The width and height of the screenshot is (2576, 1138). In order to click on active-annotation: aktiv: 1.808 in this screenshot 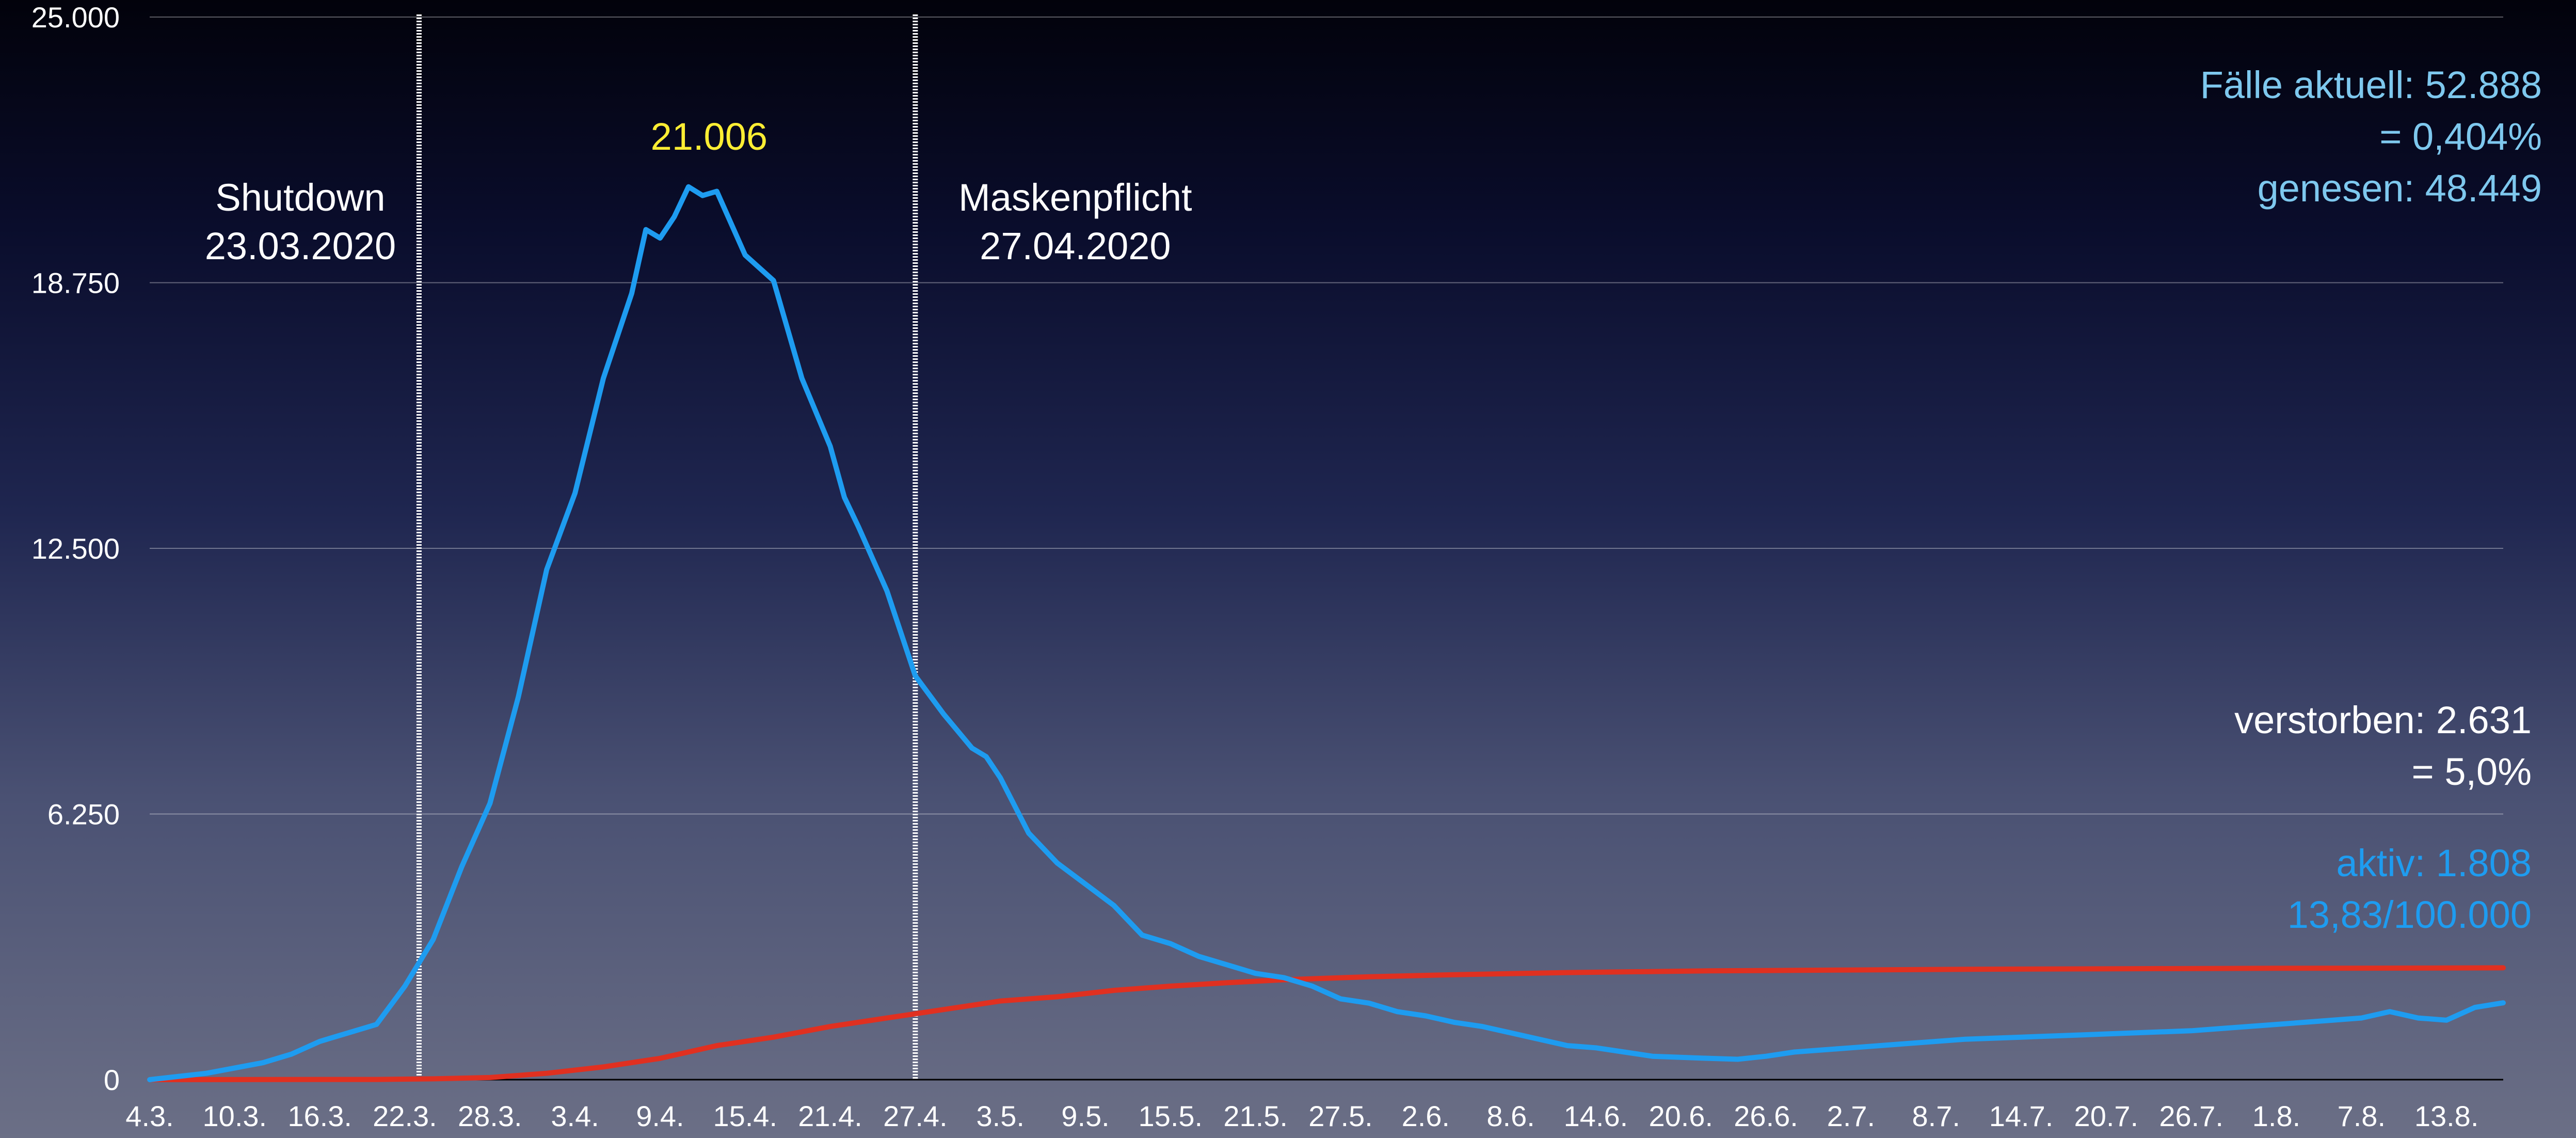, I will do `click(2434, 863)`.